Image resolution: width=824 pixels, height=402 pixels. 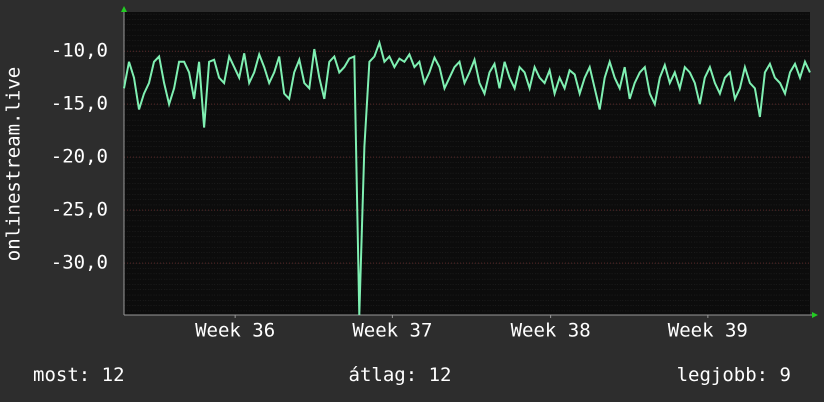 I want to click on x-tick-label: Week 37, so click(x=392, y=331).